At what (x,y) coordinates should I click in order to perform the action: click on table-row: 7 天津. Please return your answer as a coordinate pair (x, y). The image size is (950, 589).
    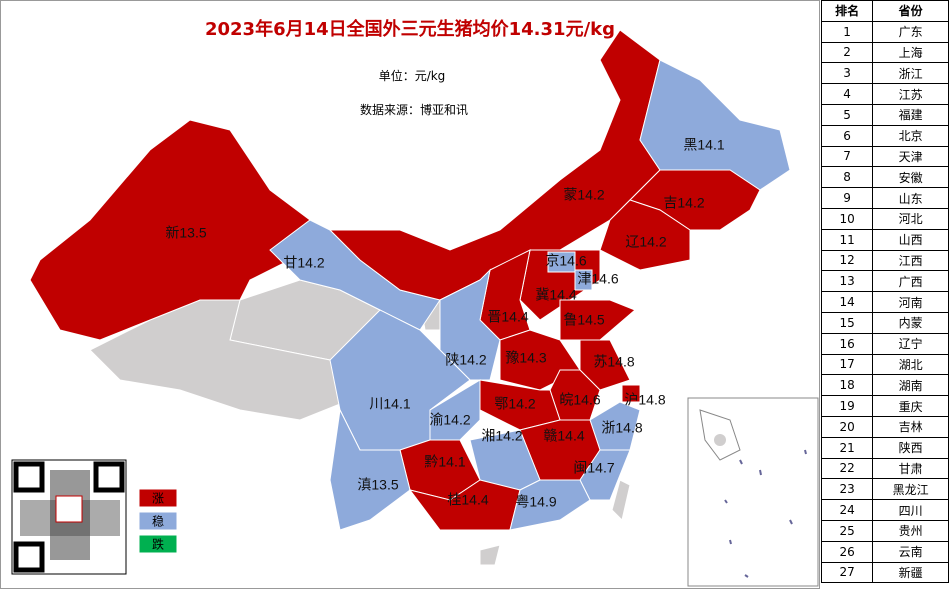
    Looking at the image, I should click on (884, 156).